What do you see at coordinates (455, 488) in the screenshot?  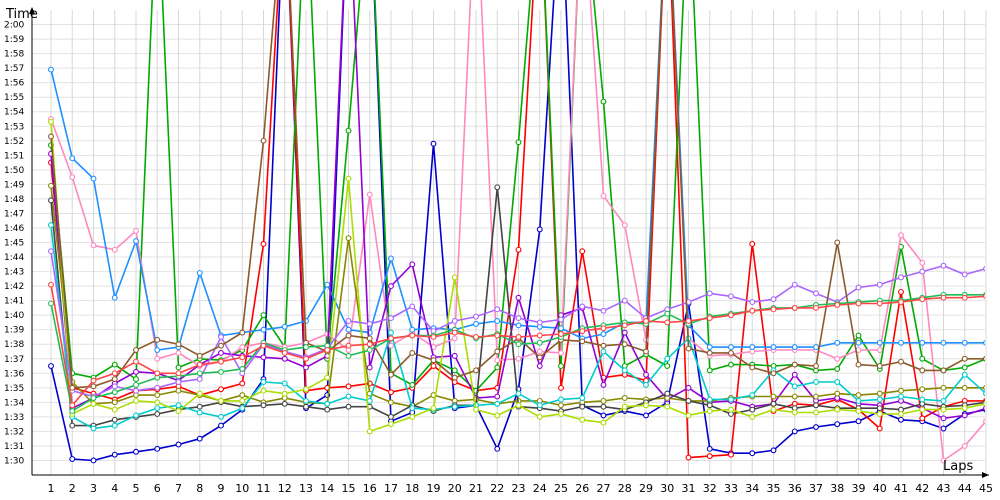 I see `x-tick-label: 20` at bounding box center [455, 488].